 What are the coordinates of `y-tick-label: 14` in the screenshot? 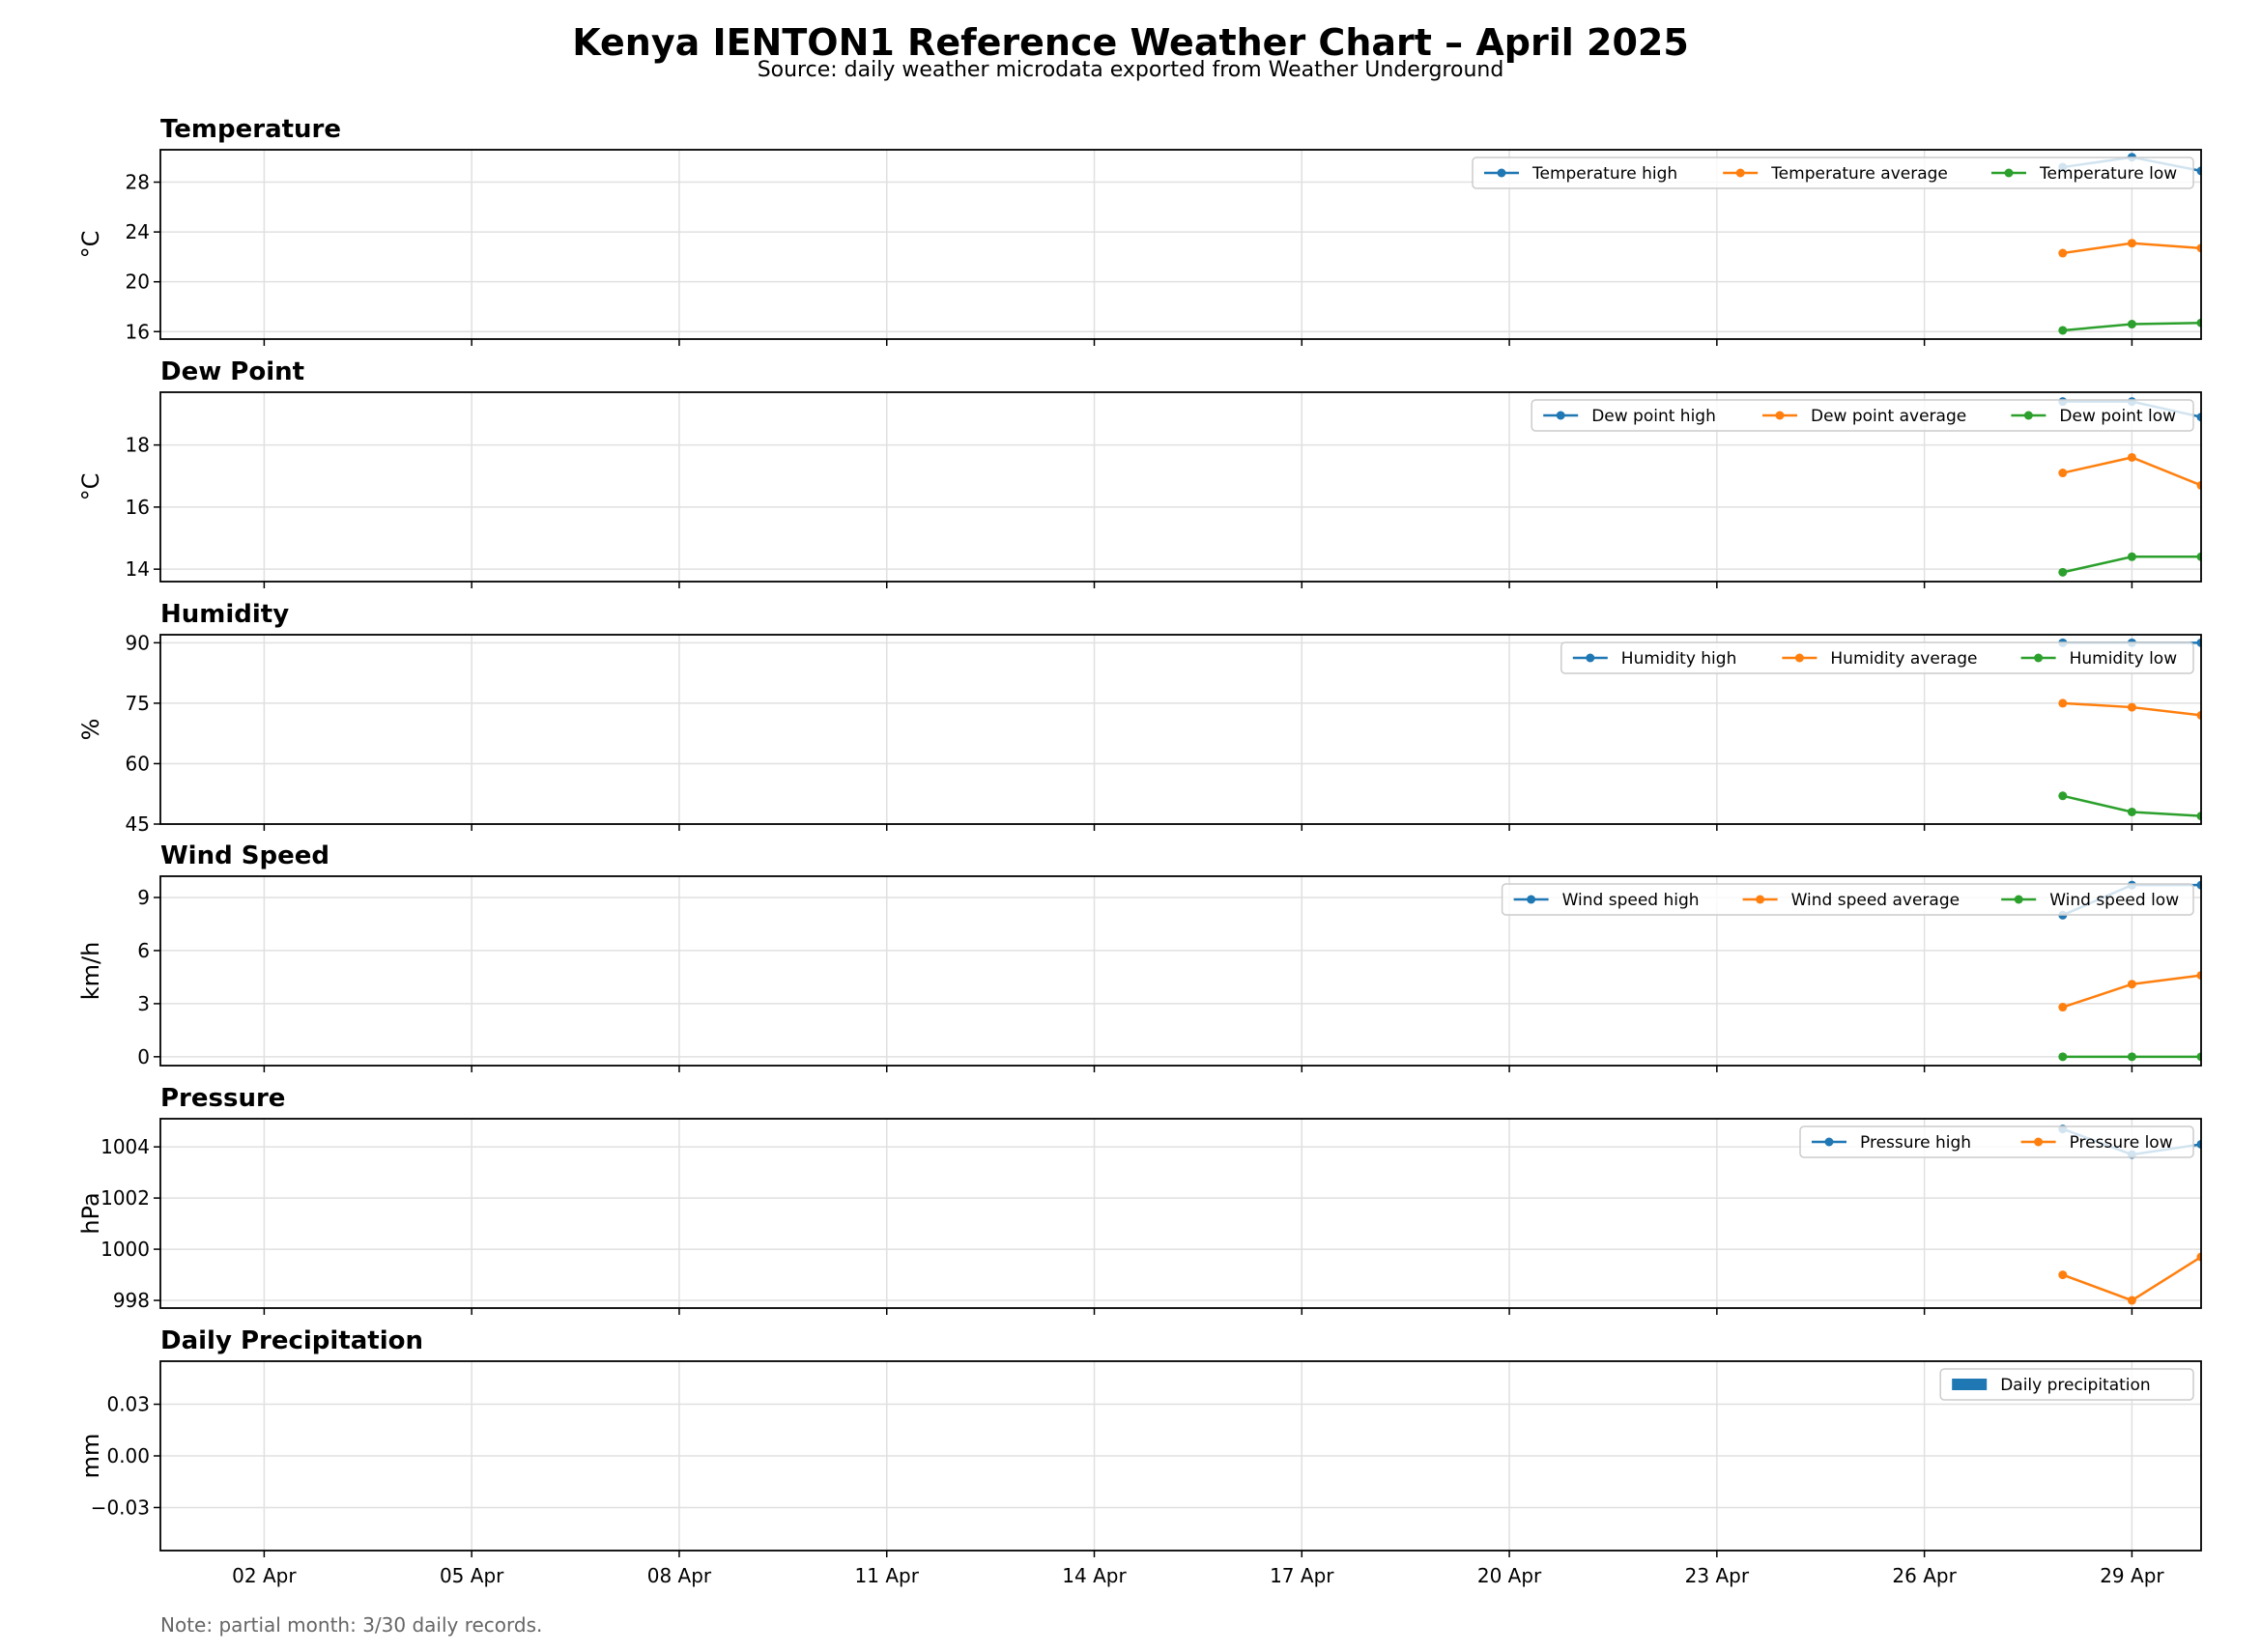 It's located at (138, 569).